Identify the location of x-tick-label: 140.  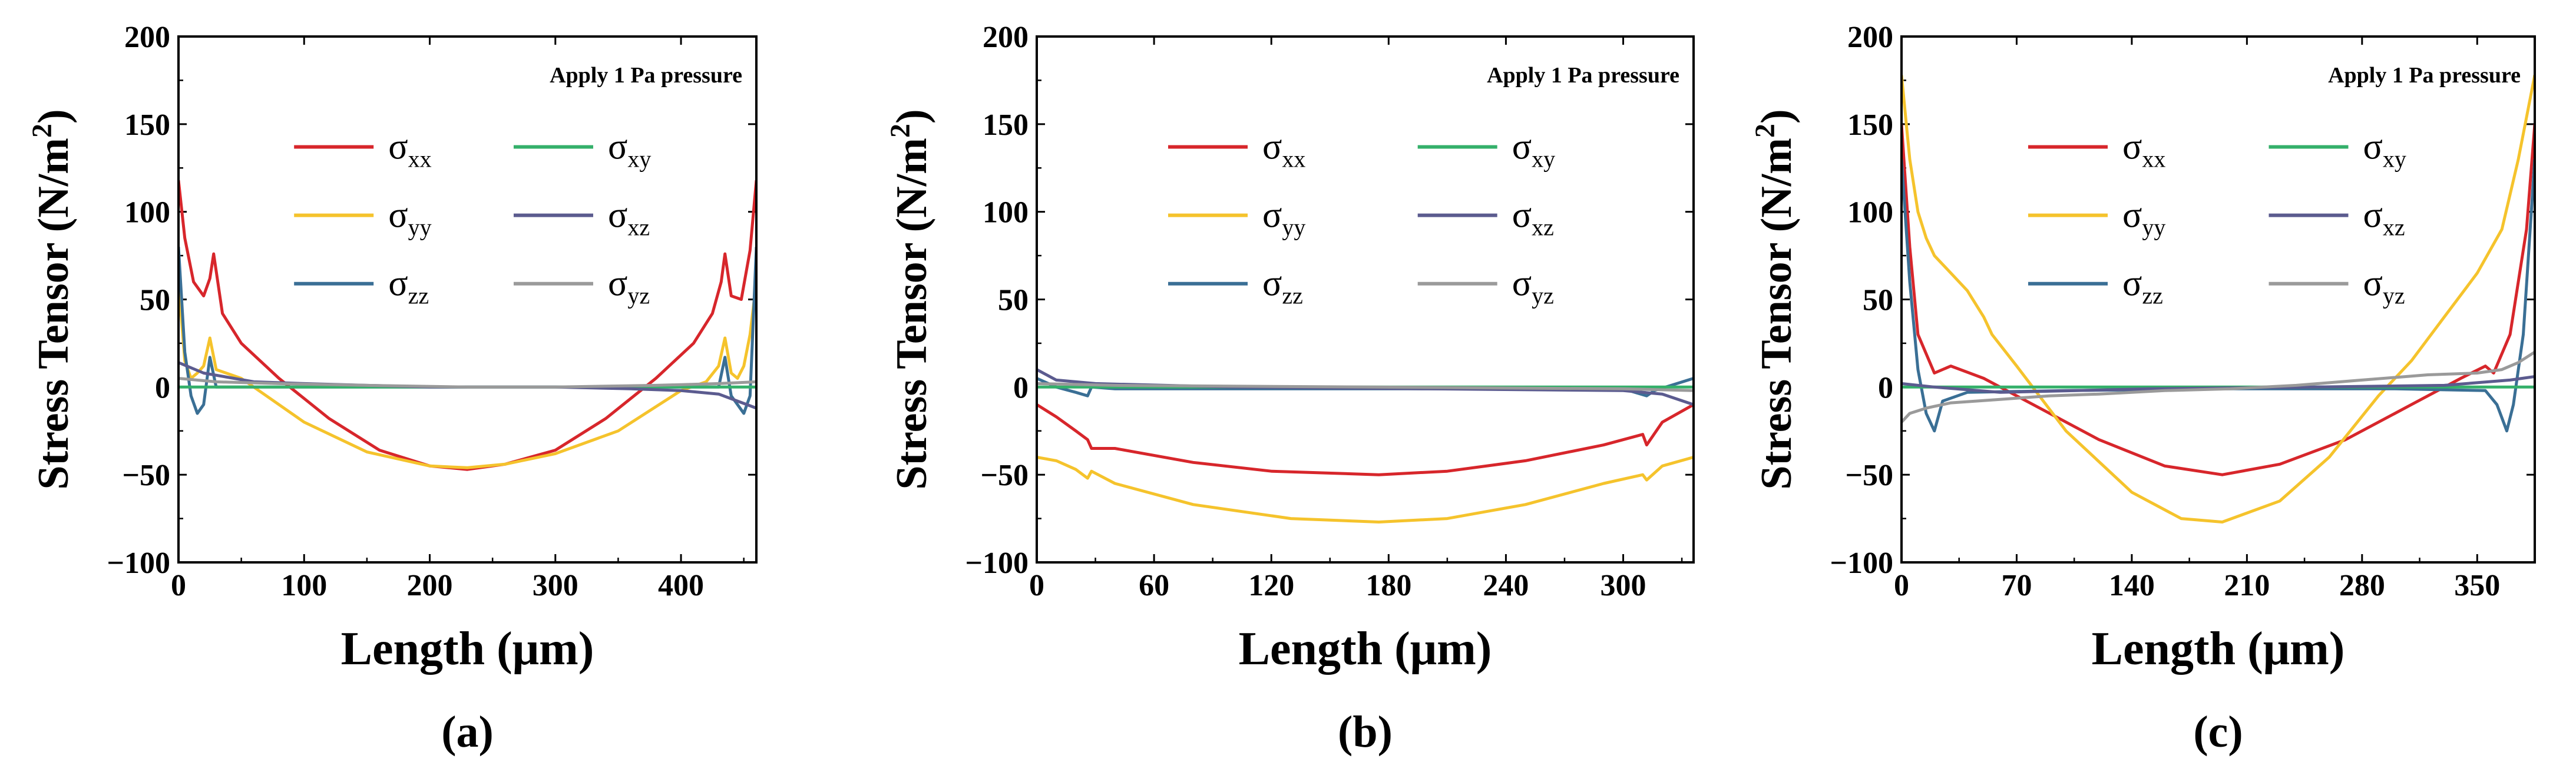
(2132, 585).